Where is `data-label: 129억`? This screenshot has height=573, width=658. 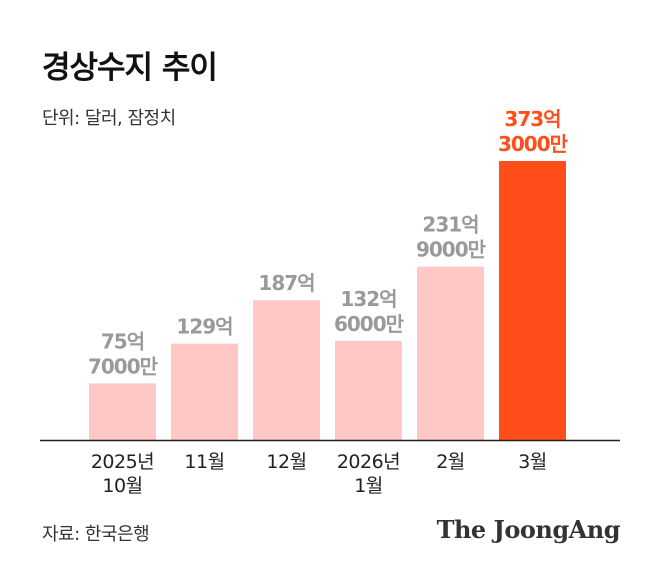 data-label: 129억 is located at coordinates (204, 327).